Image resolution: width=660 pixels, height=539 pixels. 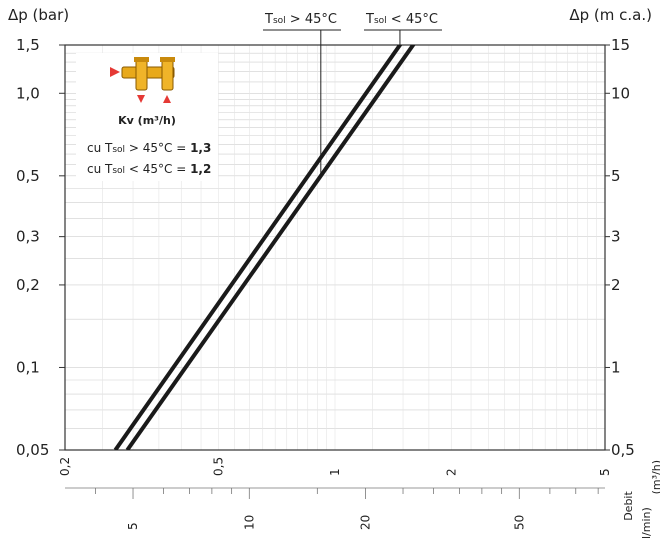 I want to click on y-tick-label-right: 10, so click(x=620, y=93).